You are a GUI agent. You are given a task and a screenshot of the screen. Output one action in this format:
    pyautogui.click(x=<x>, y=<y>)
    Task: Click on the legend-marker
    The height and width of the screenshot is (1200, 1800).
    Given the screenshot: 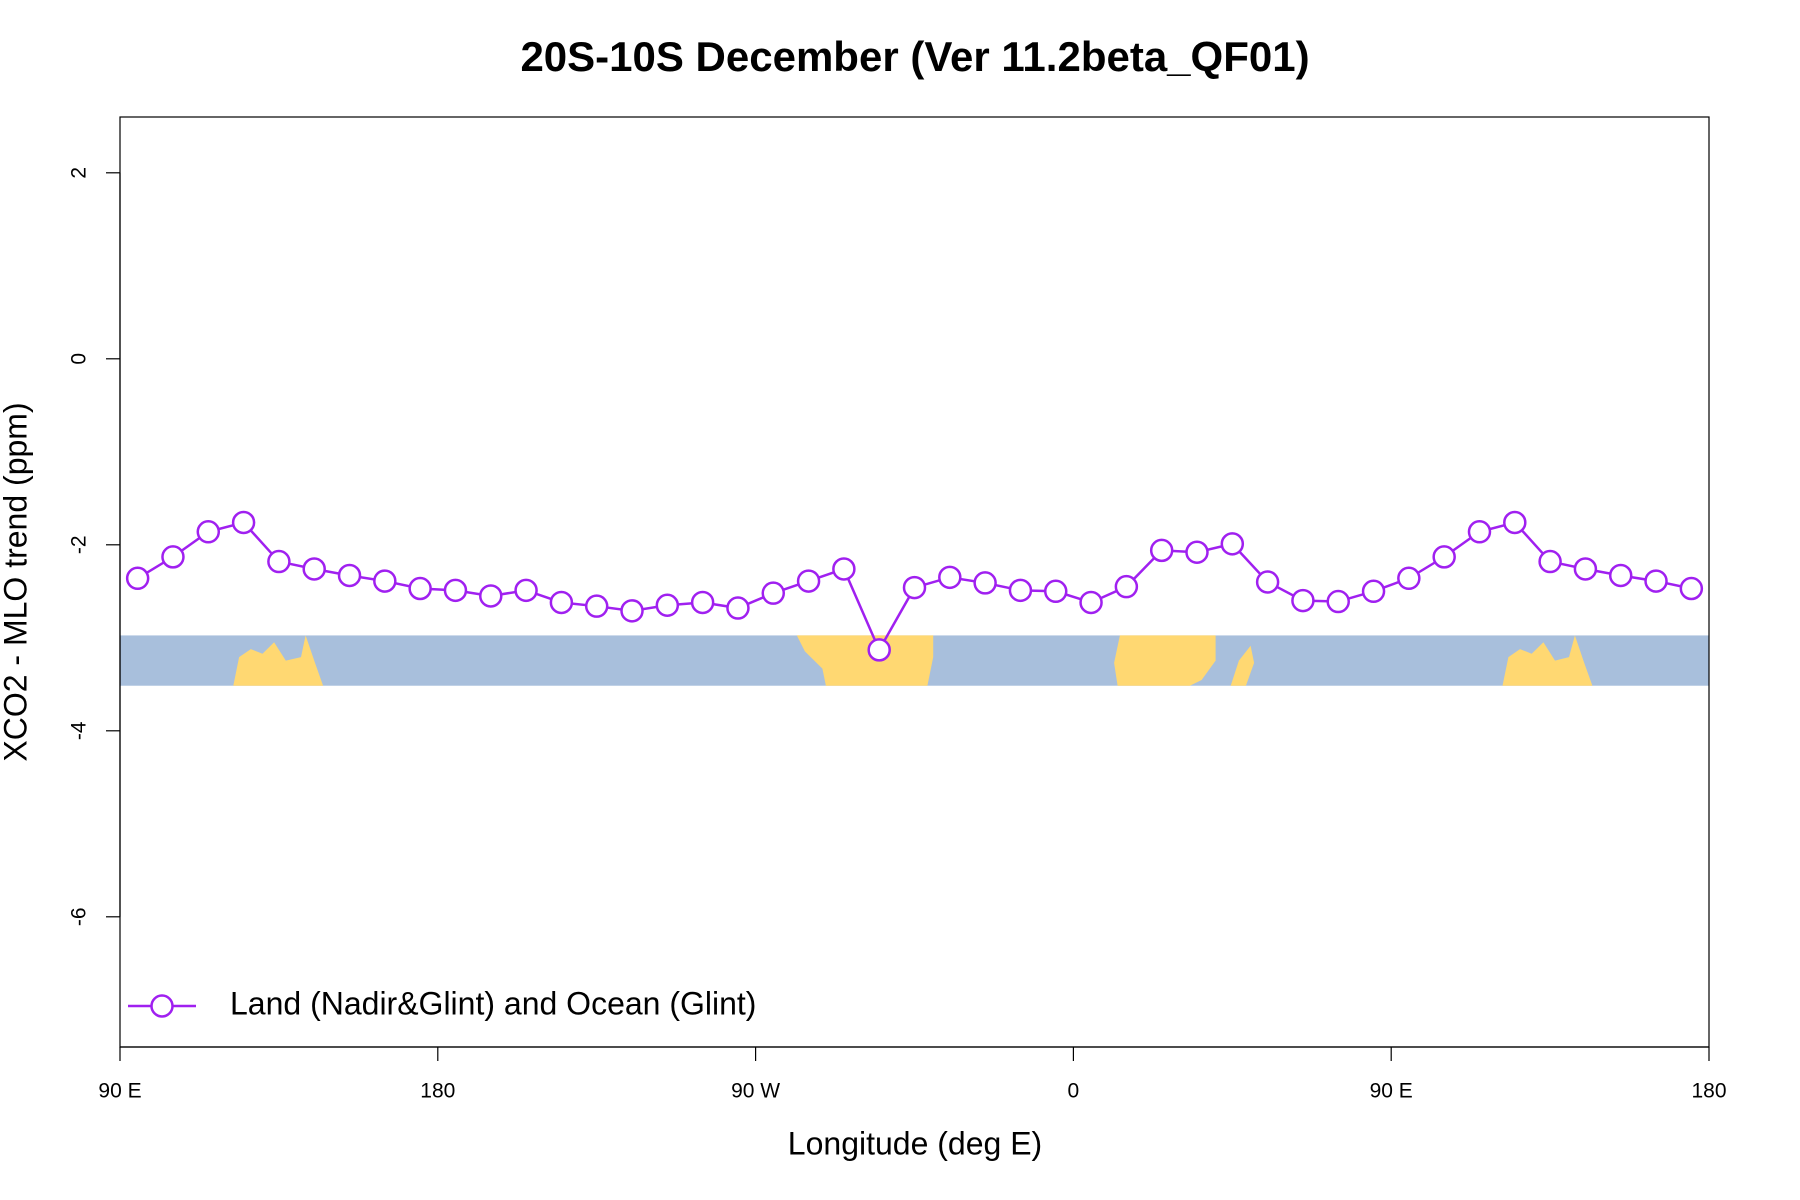 What is the action you would take?
    pyautogui.click(x=162, y=1006)
    